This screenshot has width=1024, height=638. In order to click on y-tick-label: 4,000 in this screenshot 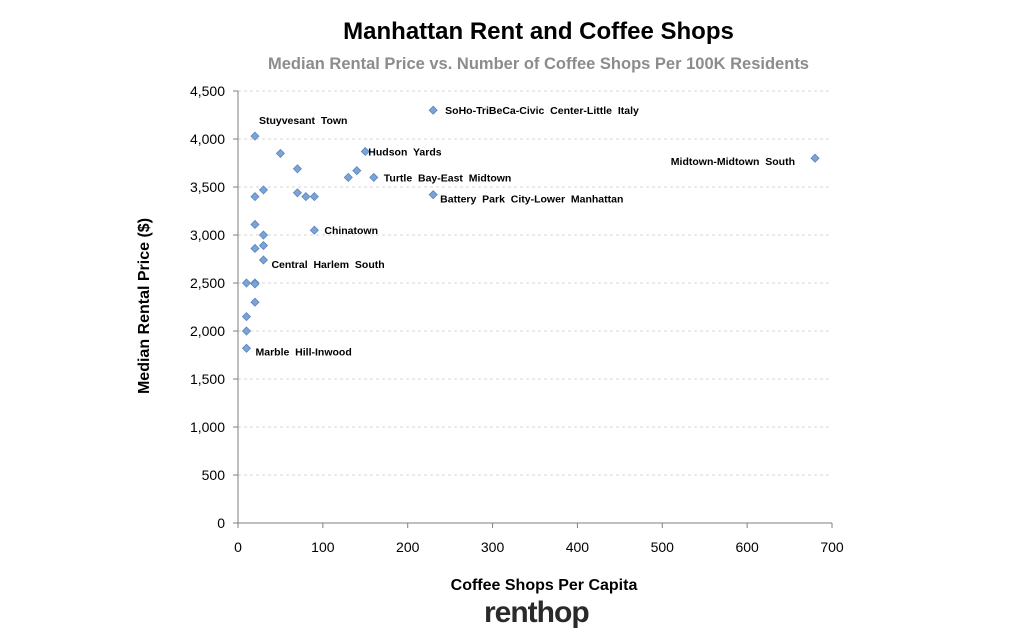, I will do `click(207, 139)`.